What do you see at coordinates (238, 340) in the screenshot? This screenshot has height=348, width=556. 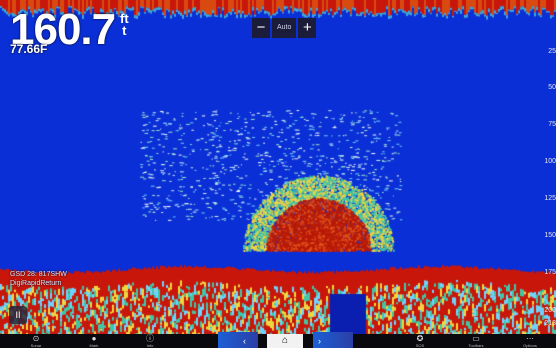 I see `prev-page-thumbnail` at bounding box center [238, 340].